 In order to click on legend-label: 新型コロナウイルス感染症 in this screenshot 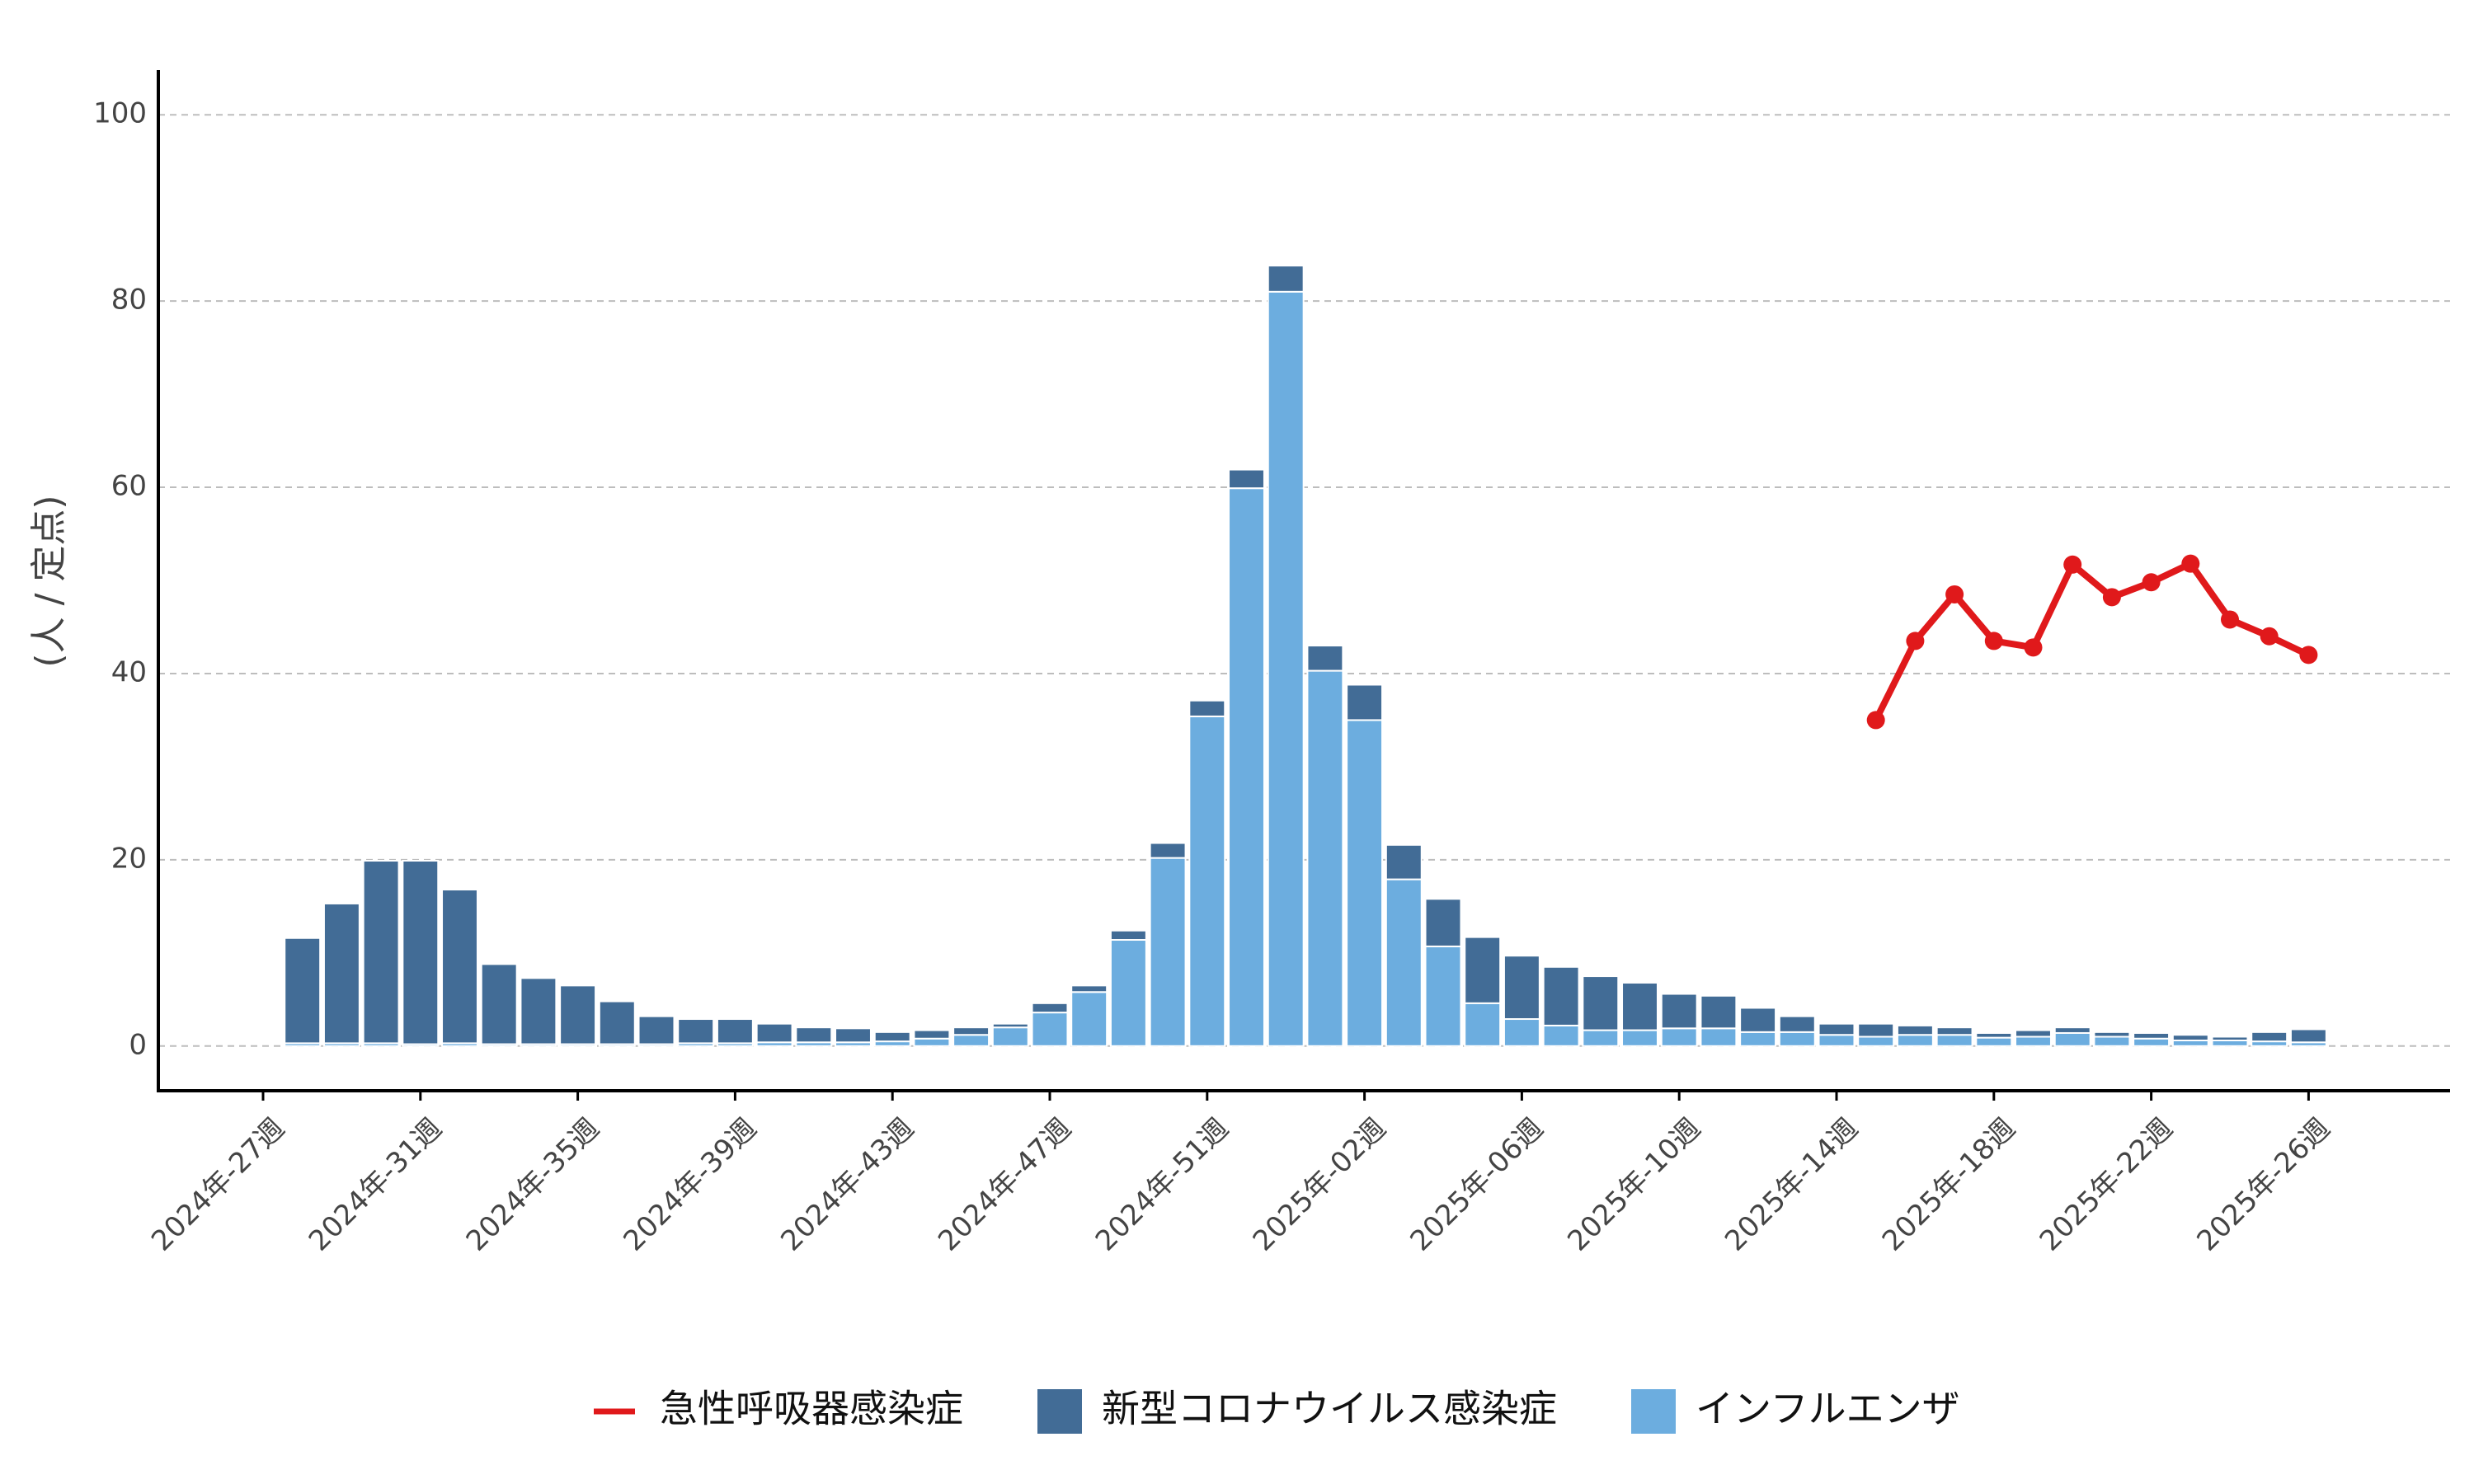, I will do `click(1329, 1409)`.